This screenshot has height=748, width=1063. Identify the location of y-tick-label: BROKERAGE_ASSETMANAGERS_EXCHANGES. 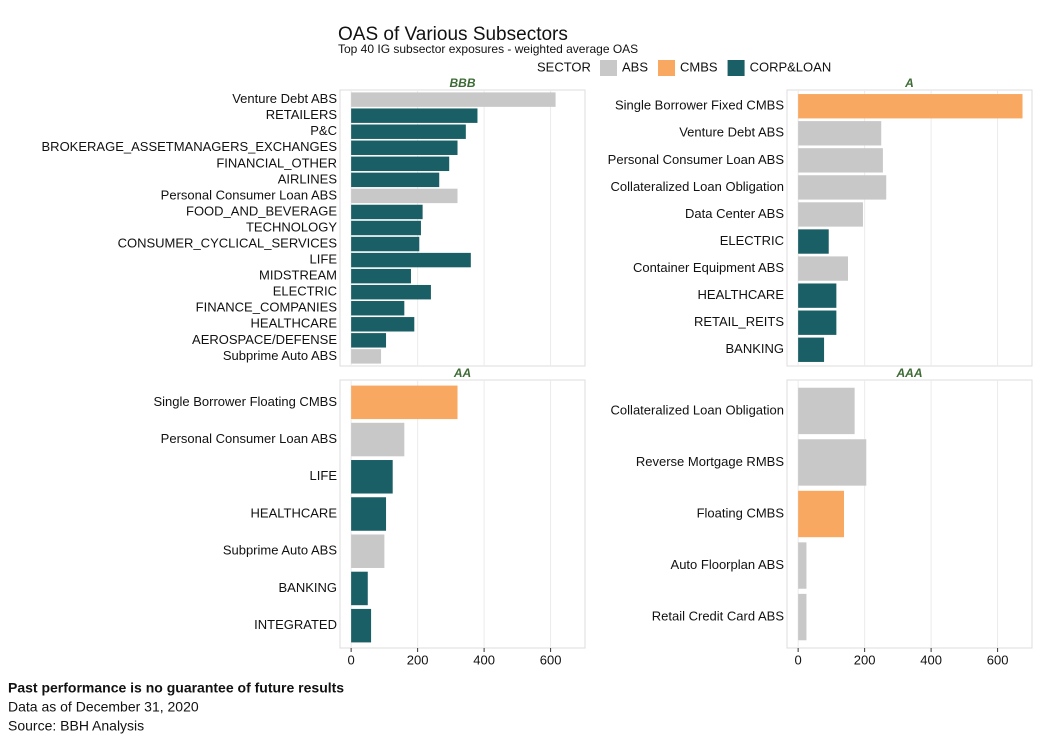
(190, 146).